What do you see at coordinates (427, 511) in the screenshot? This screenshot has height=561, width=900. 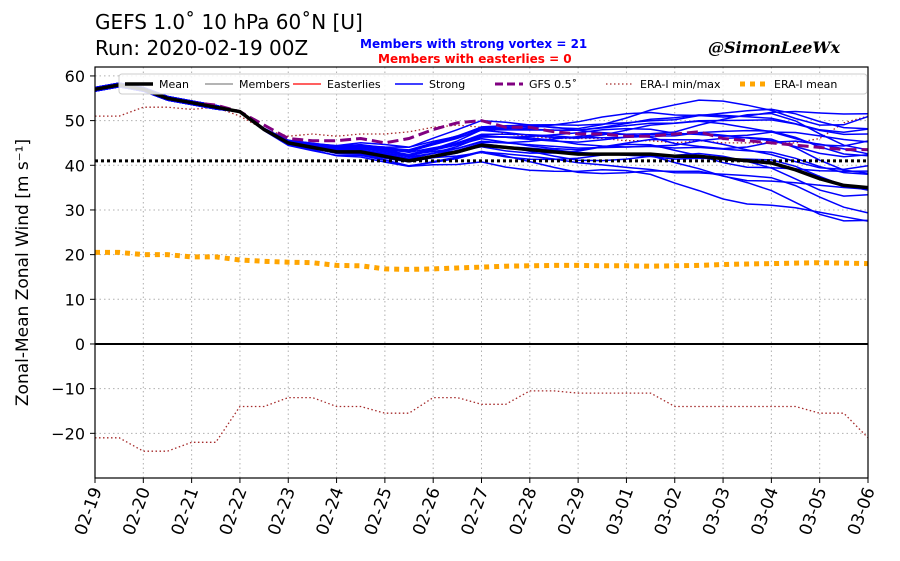 I see `x-tick-label: 02-26` at bounding box center [427, 511].